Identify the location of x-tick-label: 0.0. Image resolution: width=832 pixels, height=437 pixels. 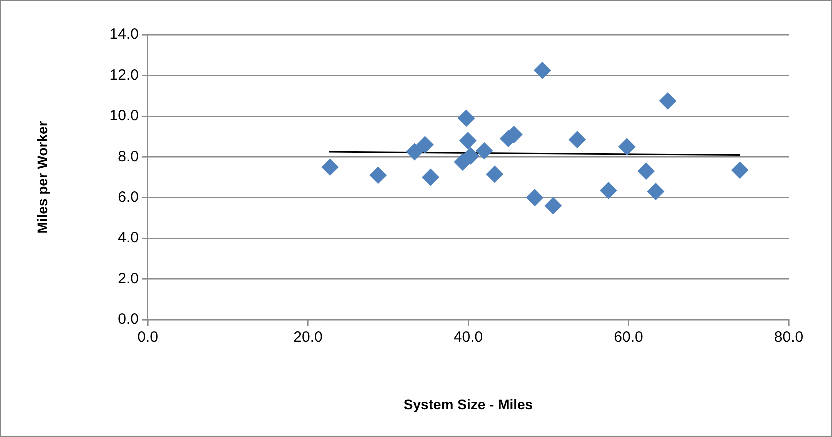
(148, 337).